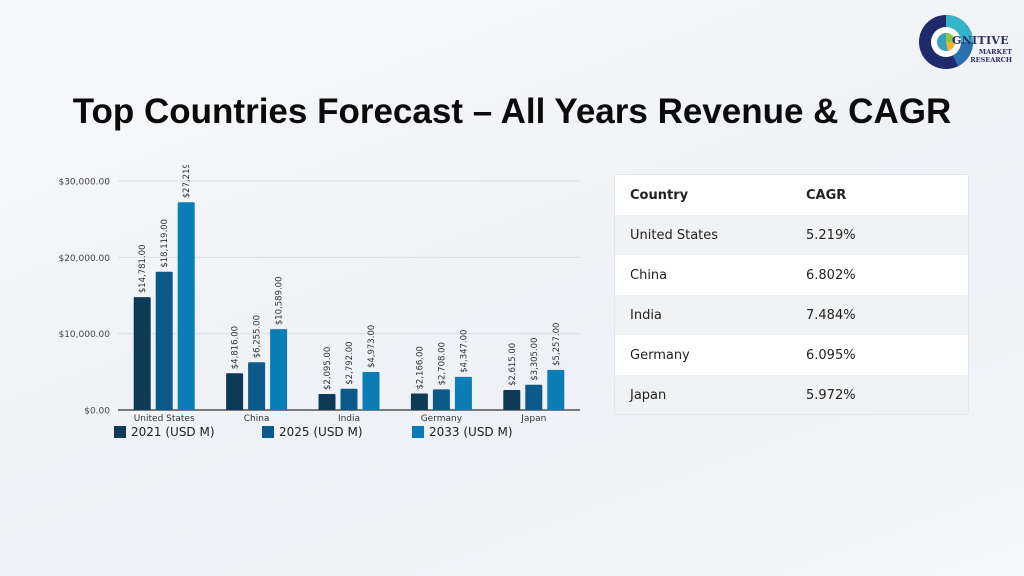 This screenshot has width=1024, height=576. What do you see at coordinates (646, 315) in the screenshot?
I see `cell-country: India` at bounding box center [646, 315].